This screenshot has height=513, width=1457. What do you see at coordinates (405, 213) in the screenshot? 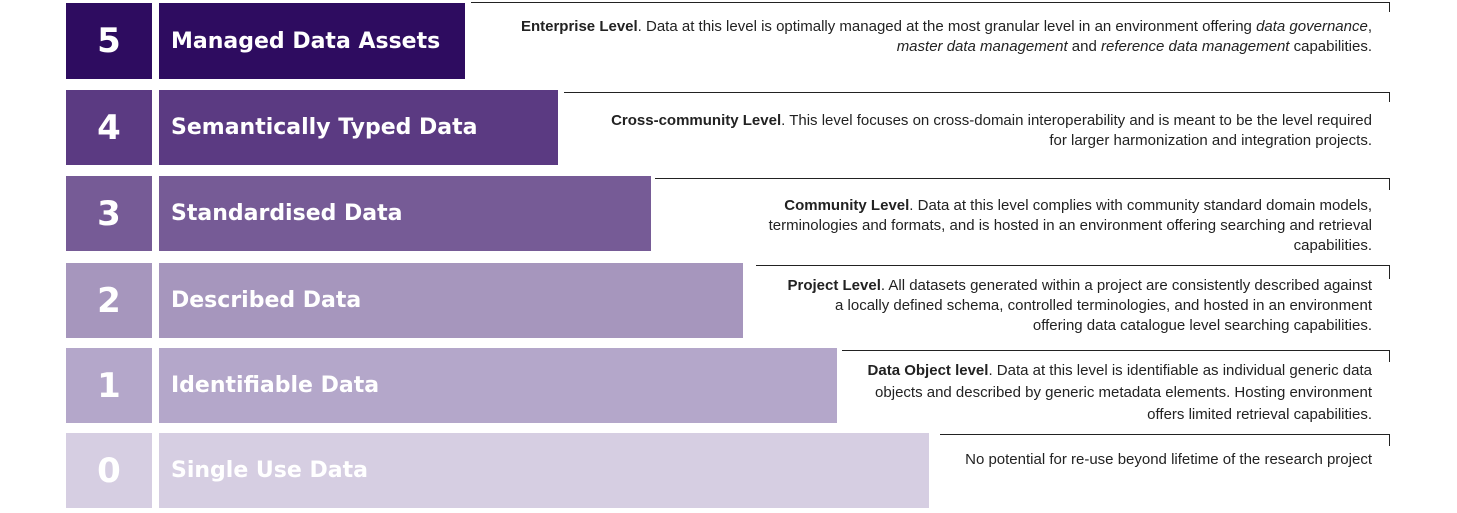
I see `level-3-title-bar: Standardised Data` at bounding box center [405, 213].